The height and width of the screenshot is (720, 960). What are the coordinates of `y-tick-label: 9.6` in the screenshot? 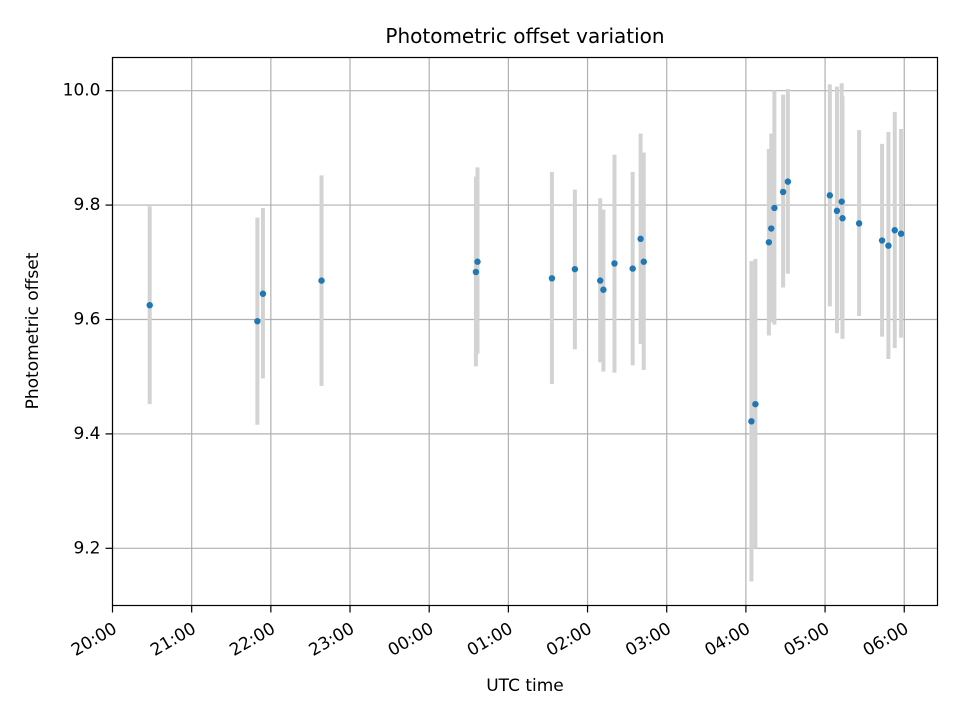 It's located at (86, 319).